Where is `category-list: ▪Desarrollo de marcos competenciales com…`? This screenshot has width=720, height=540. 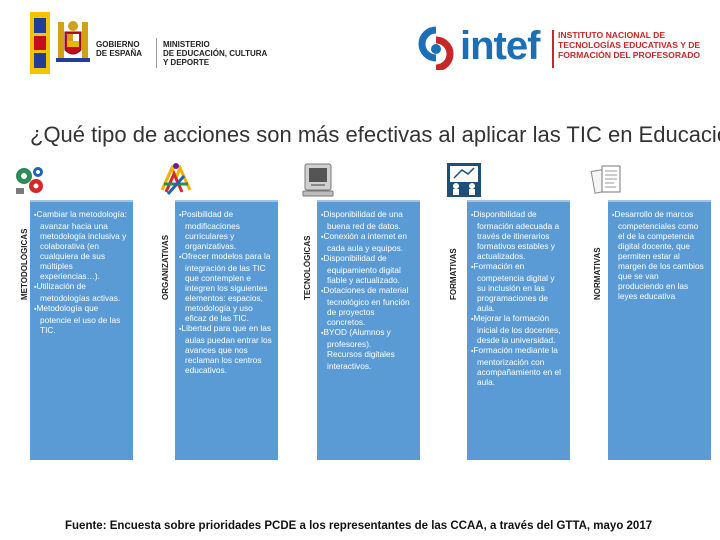 category-list: ▪Desarrollo de marcos competenciales com… is located at coordinates (659, 251).